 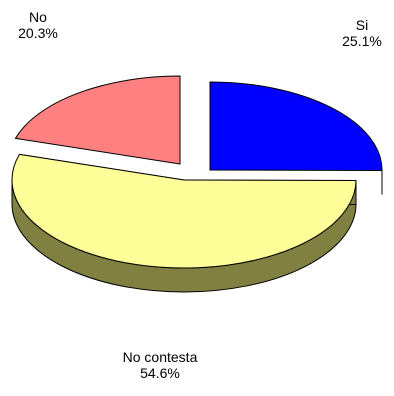 What do you see at coordinates (160, 373) in the screenshot?
I see `slice-percent-label: 54.6%` at bounding box center [160, 373].